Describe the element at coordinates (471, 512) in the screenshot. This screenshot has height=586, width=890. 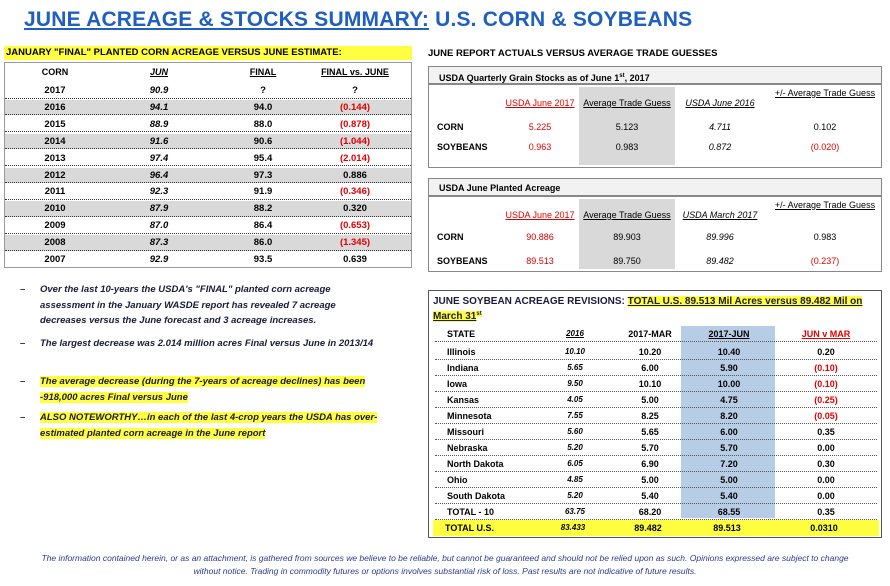
I see `soy-state: TOTAL - 10` at that location.